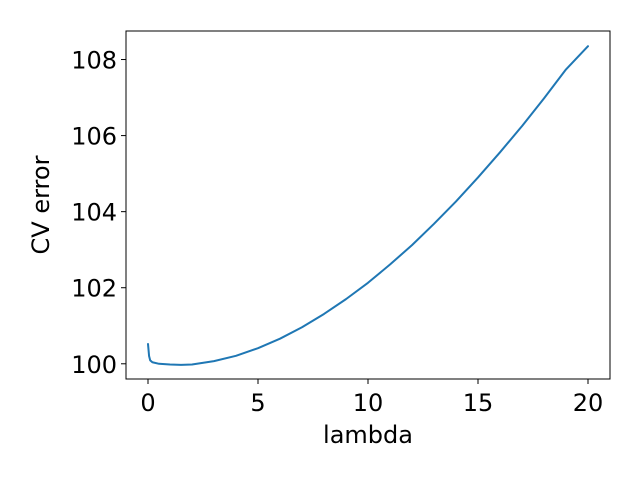 The width and height of the screenshot is (640, 480). Describe the element at coordinates (478, 403) in the screenshot. I see `x-tick-label: 15` at that location.